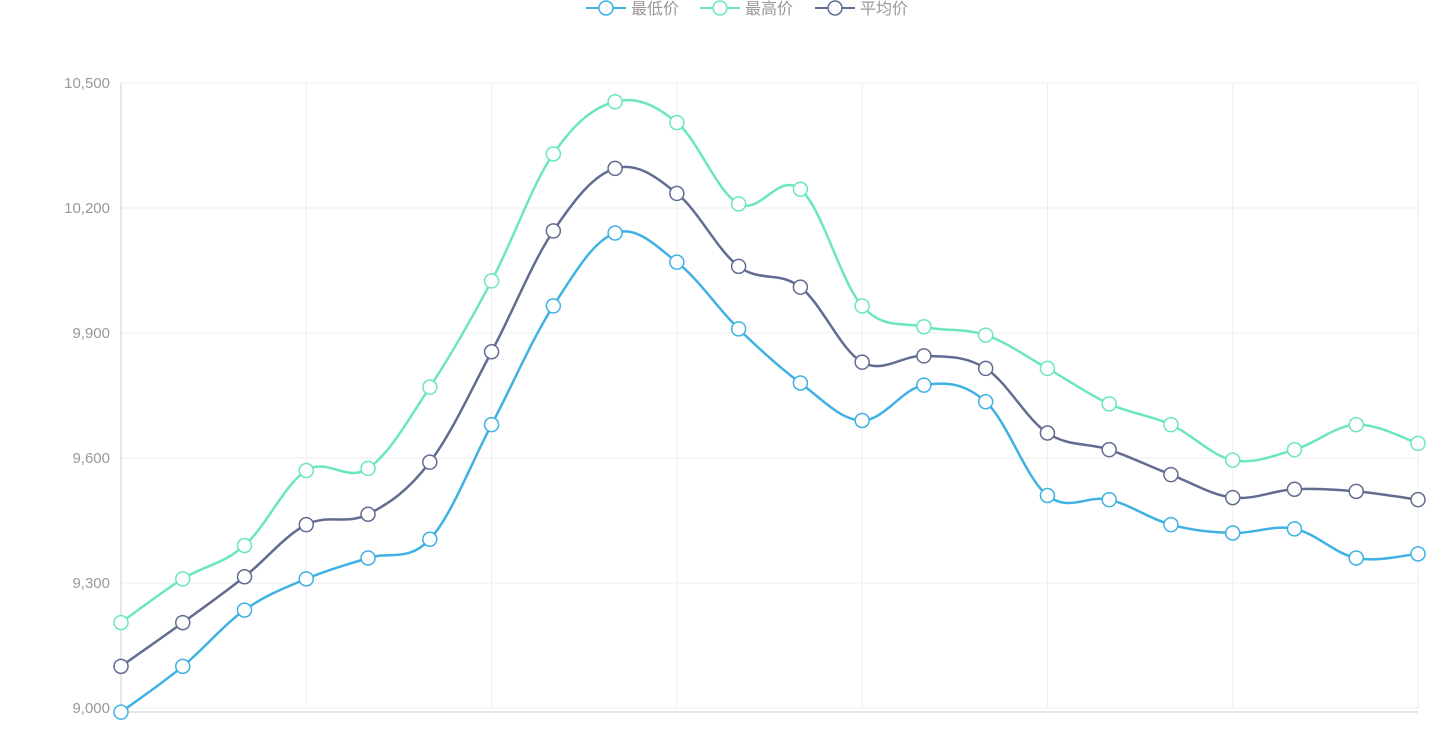 This screenshot has height=729, width=1455. I want to click on legend-item: 平均价, so click(861, 9).